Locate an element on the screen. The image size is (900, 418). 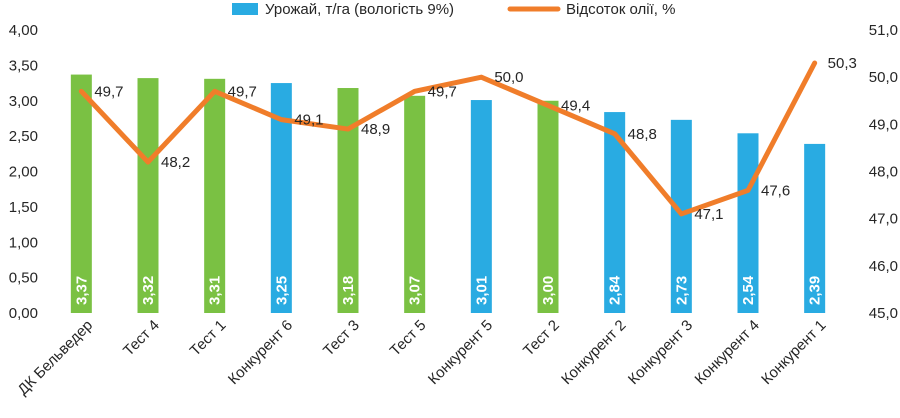
y-right-tick-label: 50,0 is located at coordinates (883, 77).